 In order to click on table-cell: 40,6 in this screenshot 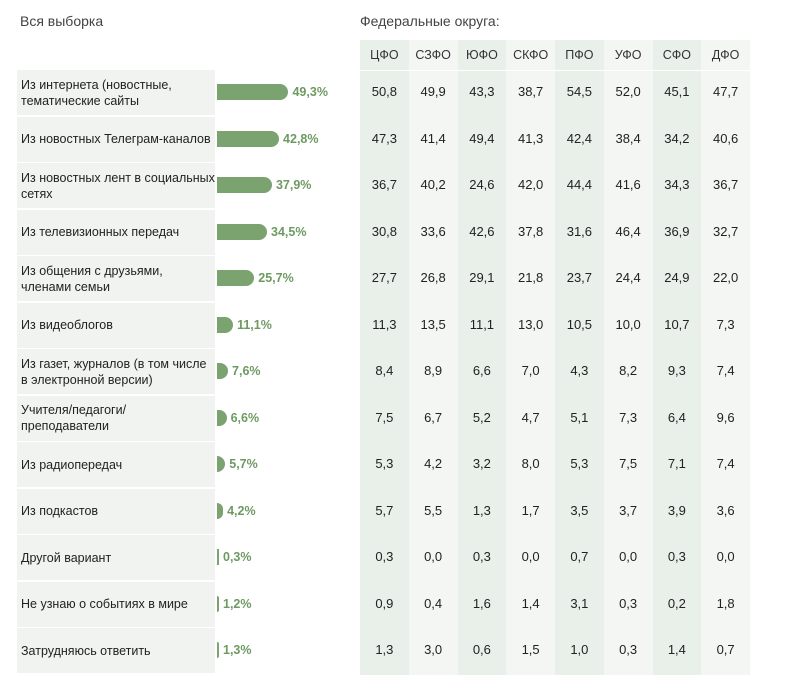, I will do `click(725, 138)`.